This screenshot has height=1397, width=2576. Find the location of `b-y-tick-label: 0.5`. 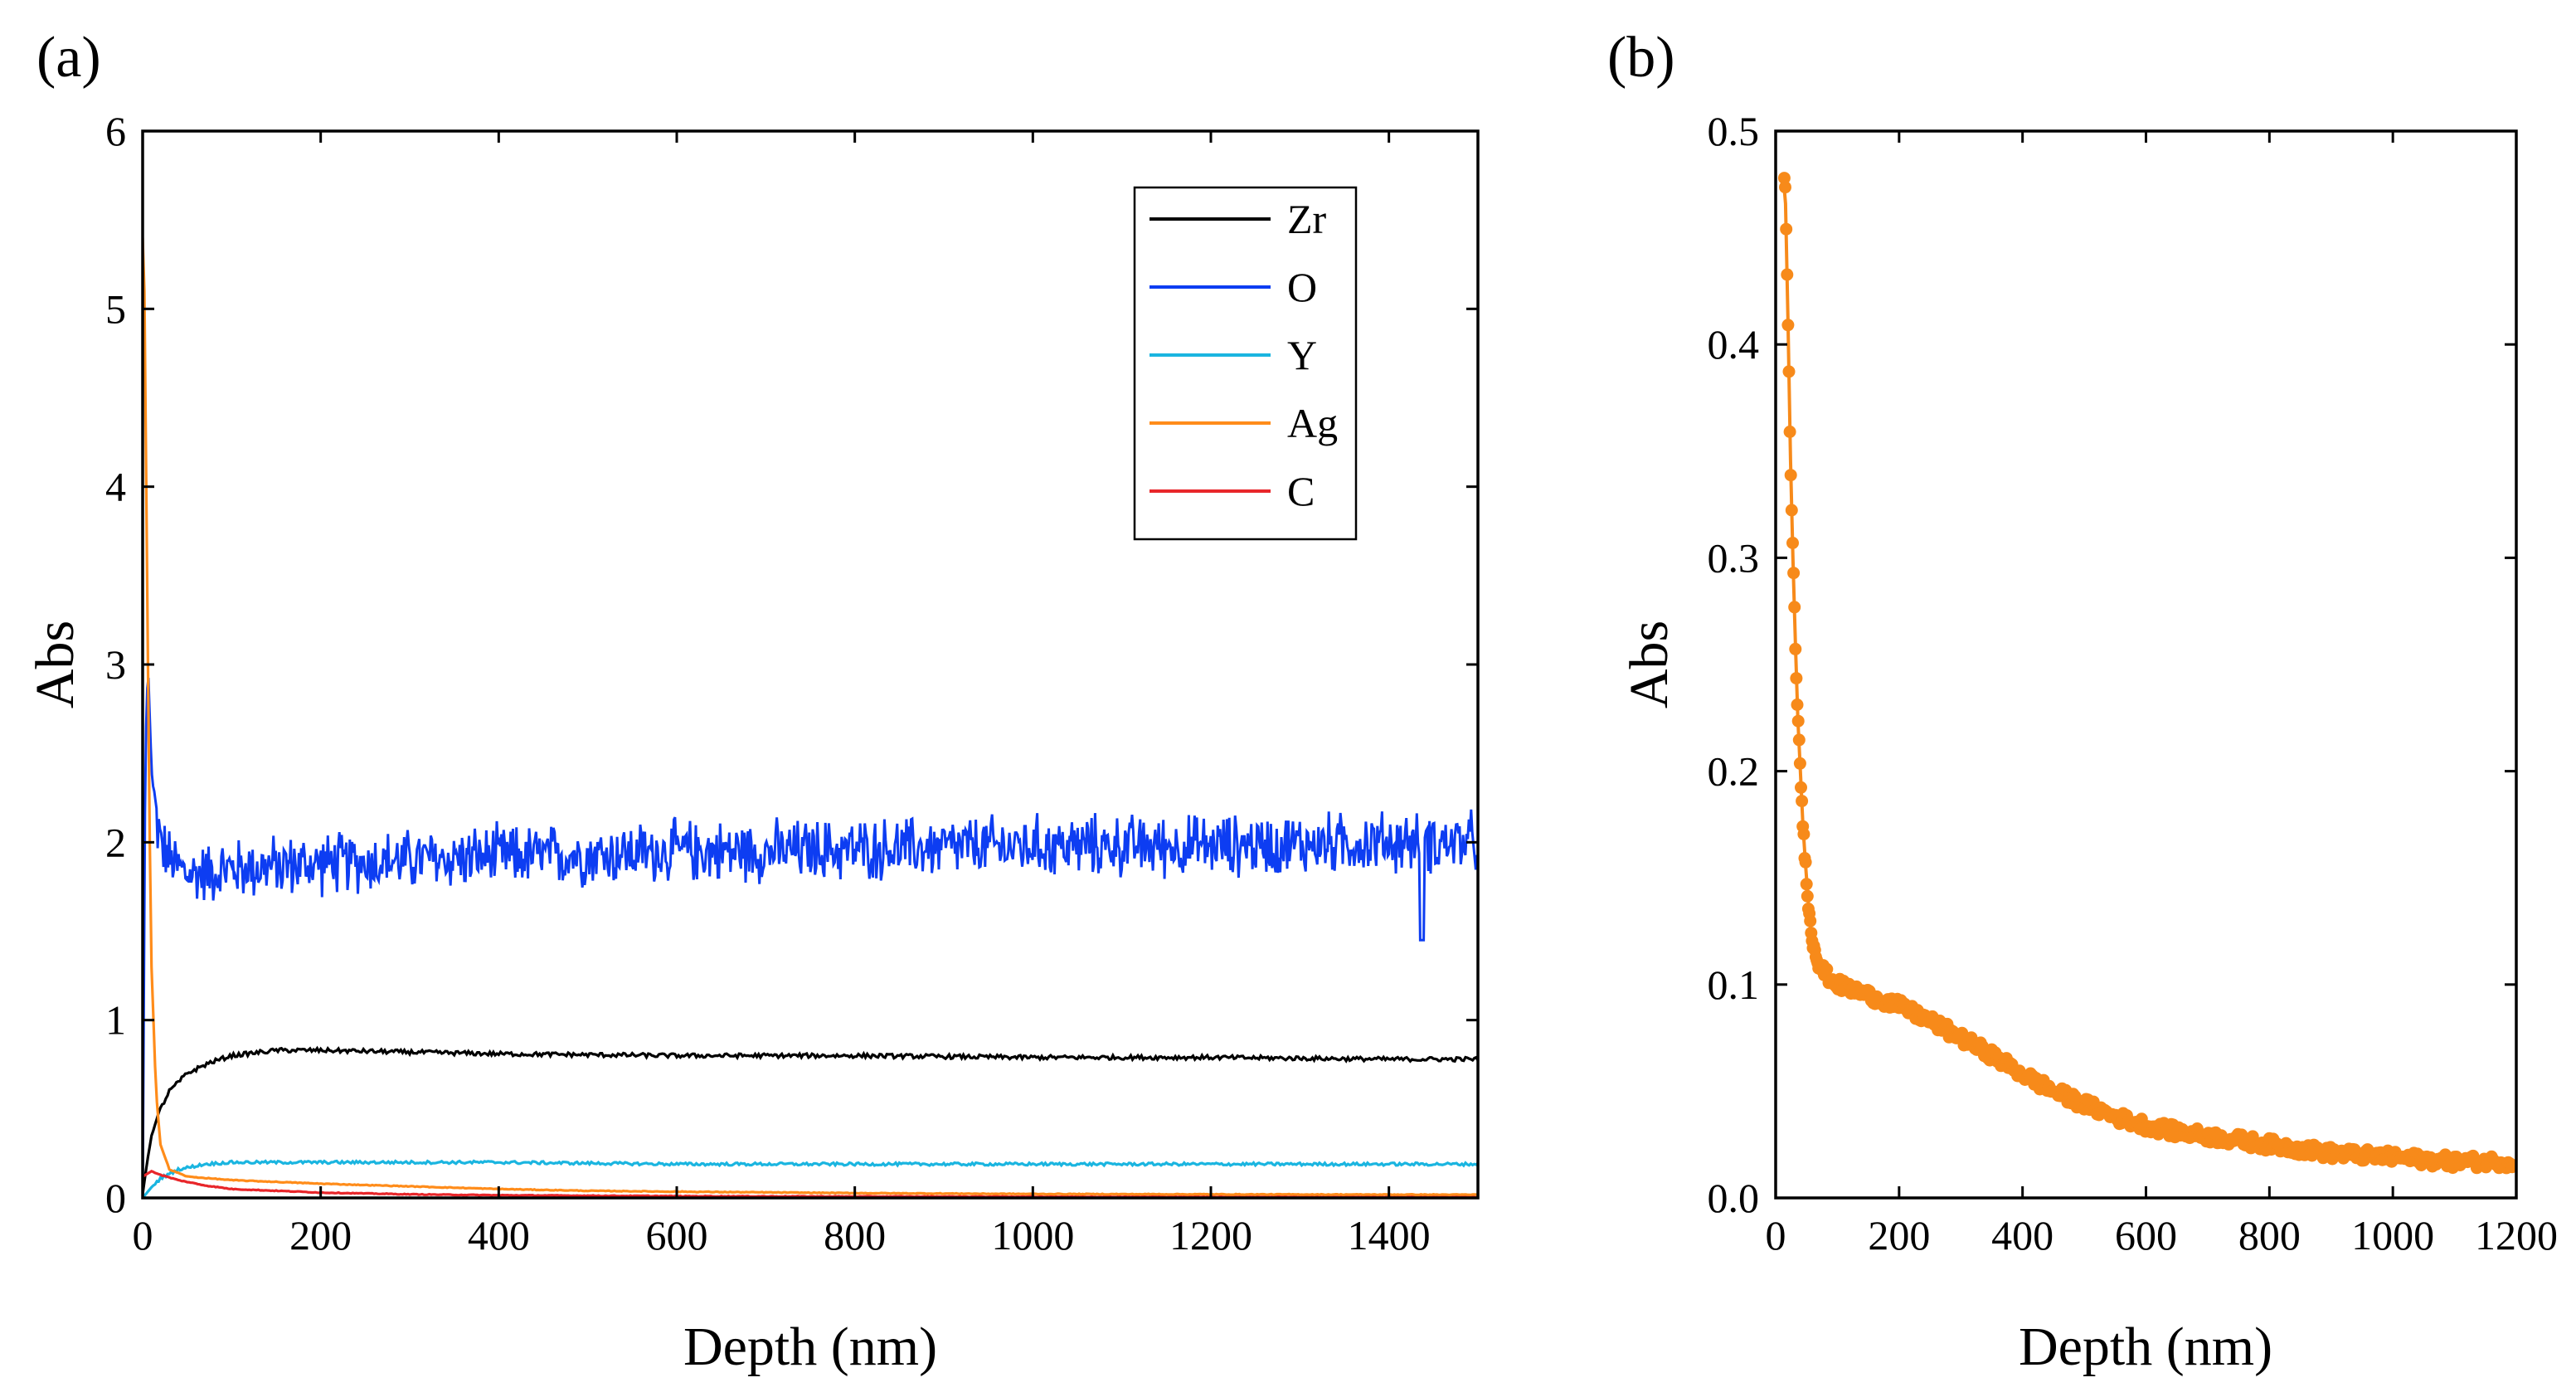

b-y-tick-label: 0.5 is located at coordinates (1734, 131).